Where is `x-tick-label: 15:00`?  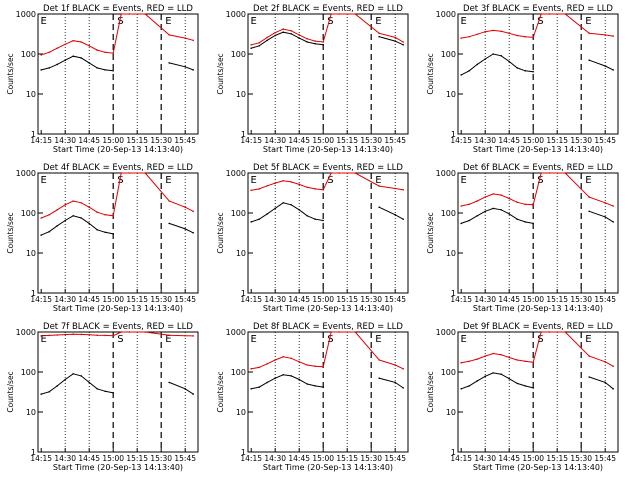
x-tick-label: 15:00 is located at coordinates (533, 458).